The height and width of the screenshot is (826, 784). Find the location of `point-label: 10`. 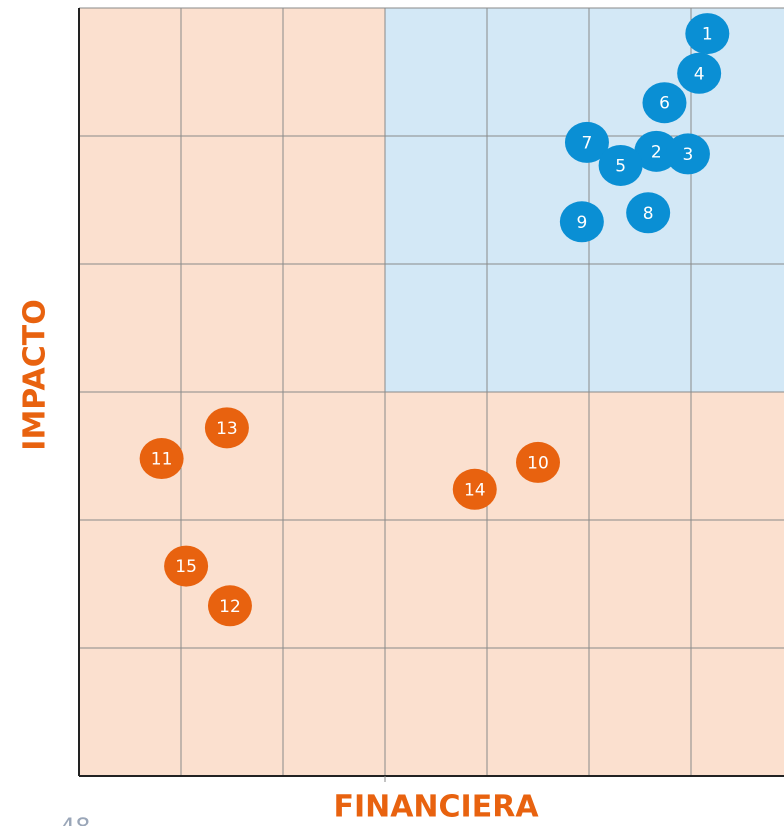

point-label: 10 is located at coordinates (538, 463).